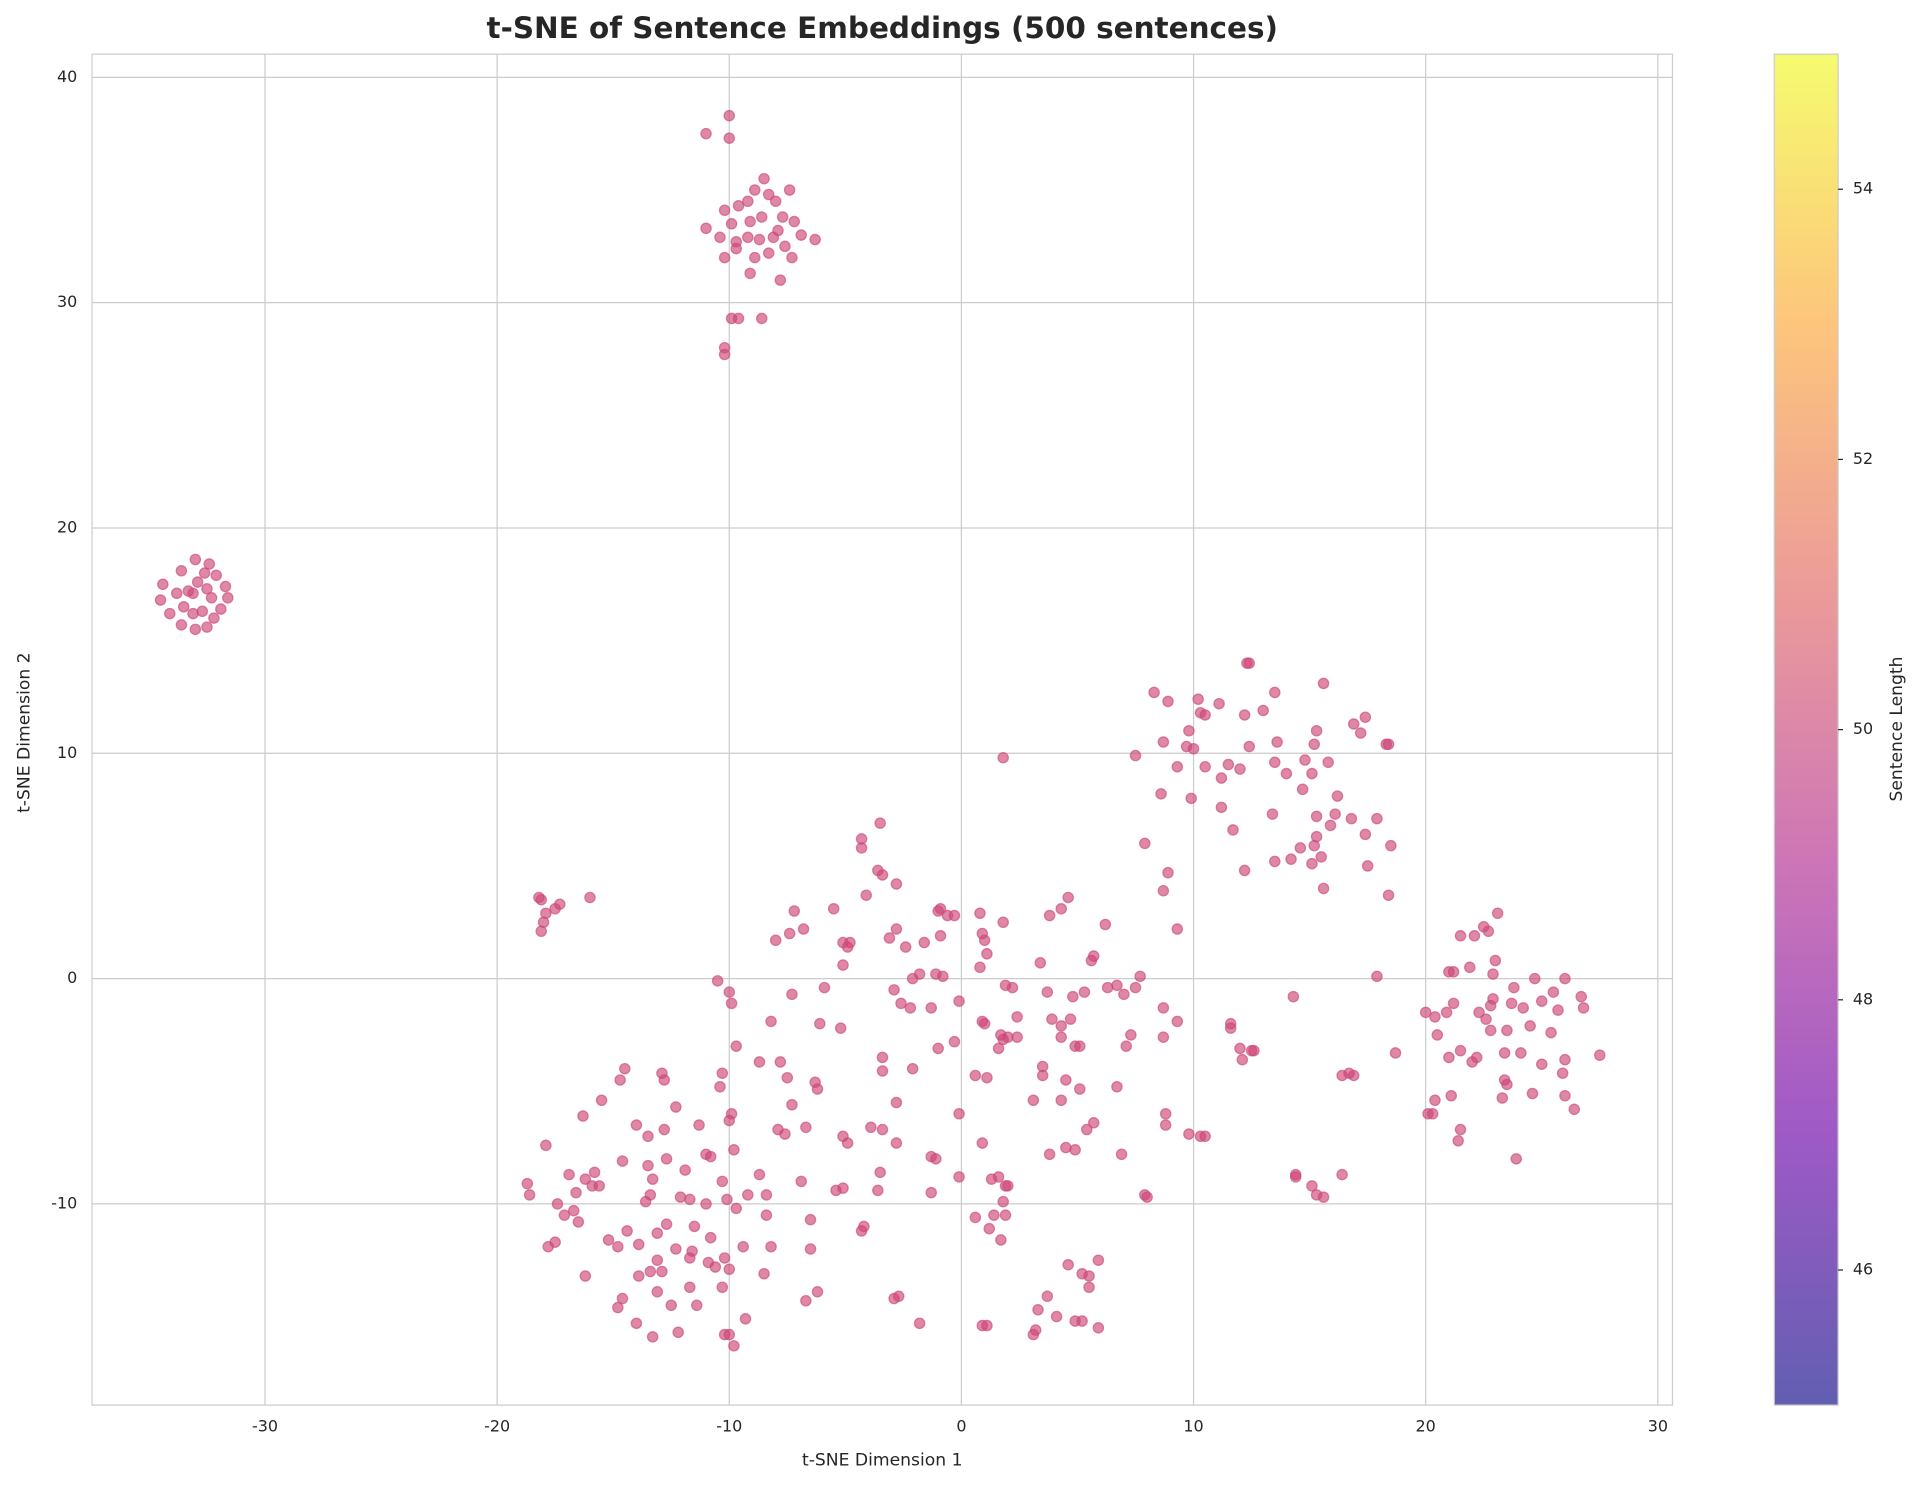 Image resolution: width=1924 pixels, height=1485 pixels. Describe the element at coordinates (1806, 729) in the screenshot. I see `colorbar` at that location.